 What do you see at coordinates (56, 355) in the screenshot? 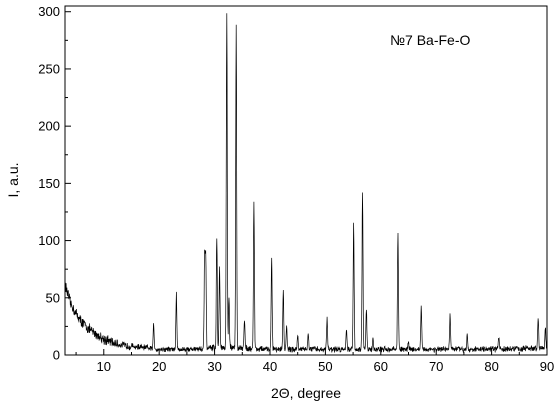
I see `y-tick-label: 0` at bounding box center [56, 355].